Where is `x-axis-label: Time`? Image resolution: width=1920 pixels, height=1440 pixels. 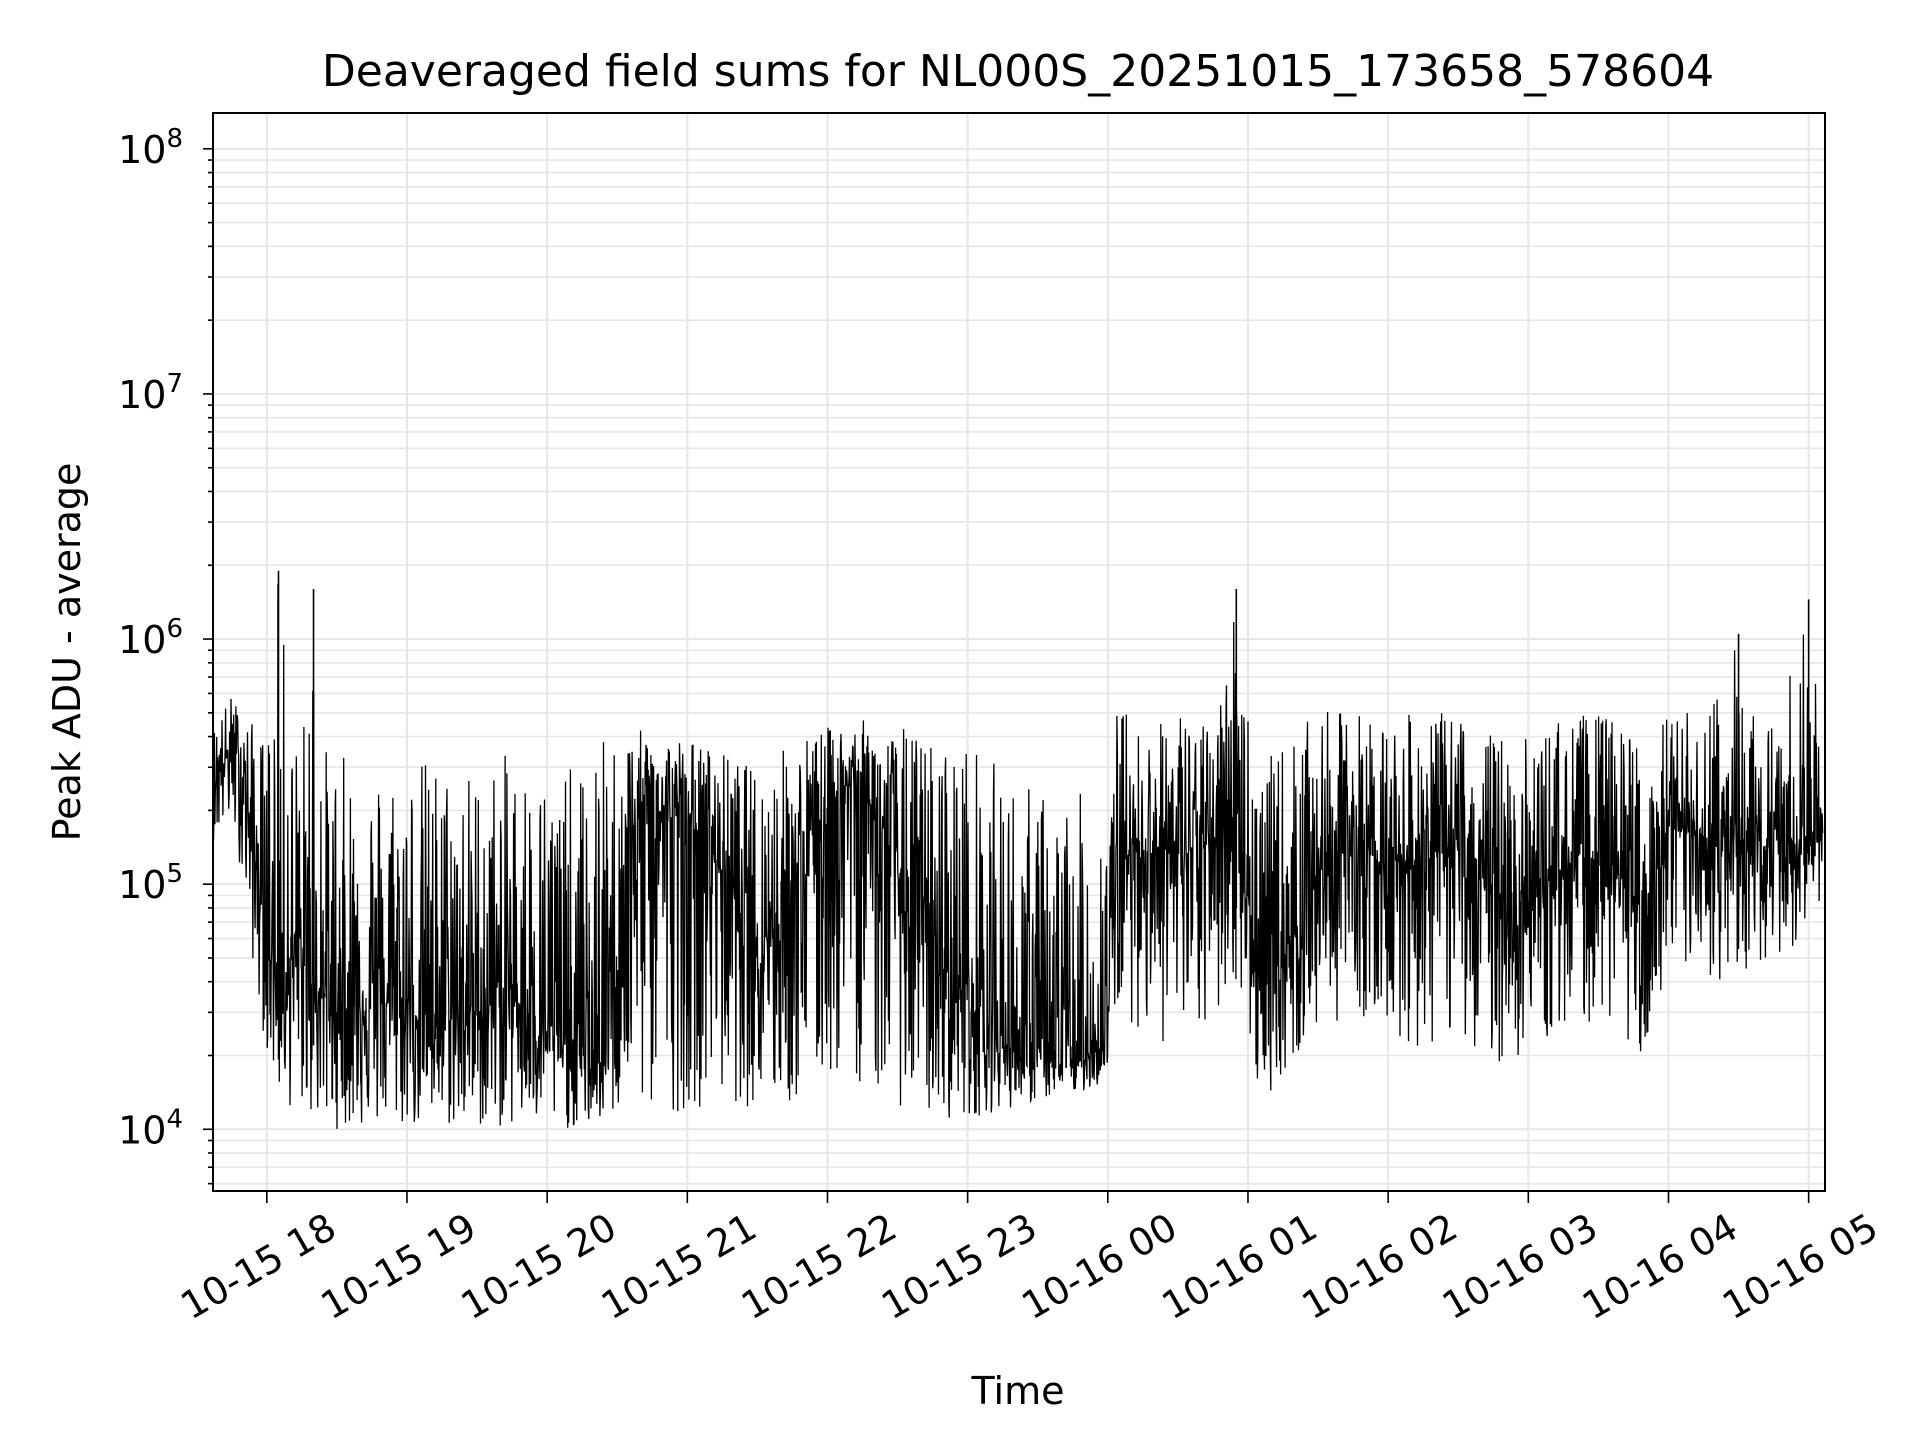 x-axis-label: Time is located at coordinates (1018, 1391).